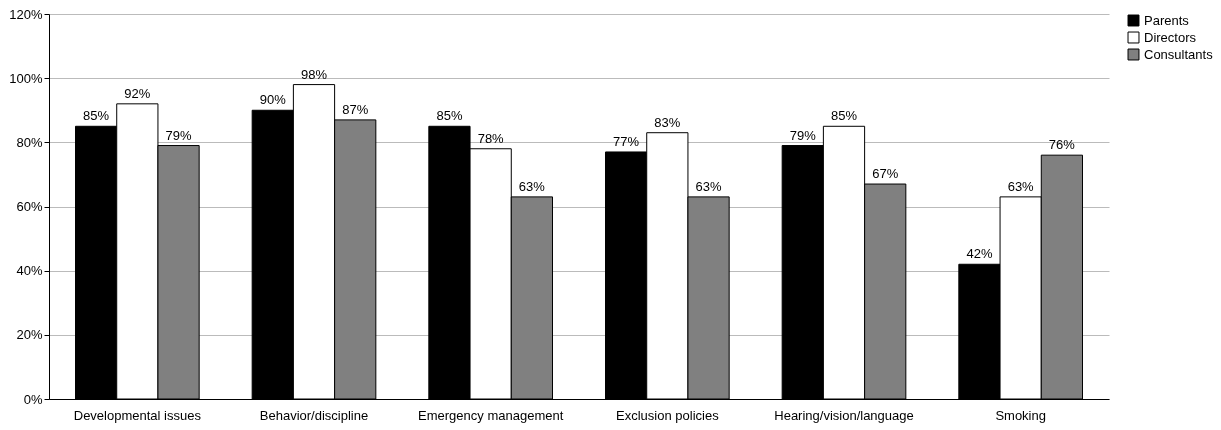 The height and width of the screenshot is (430, 1221). I want to click on x-tick-label: Emergency management, so click(491, 415).